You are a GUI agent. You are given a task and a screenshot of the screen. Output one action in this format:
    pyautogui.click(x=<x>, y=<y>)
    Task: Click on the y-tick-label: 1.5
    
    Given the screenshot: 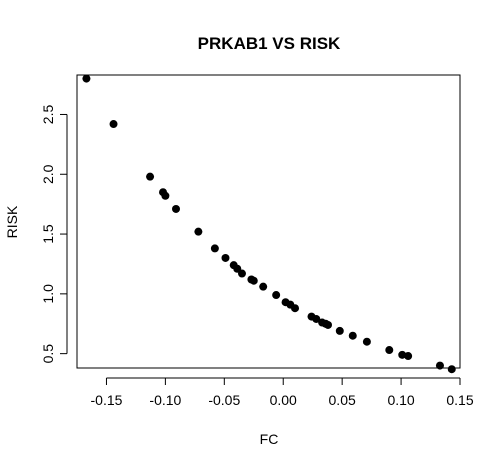 What is the action you would take?
    pyautogui.click(x=48, y=234)
    